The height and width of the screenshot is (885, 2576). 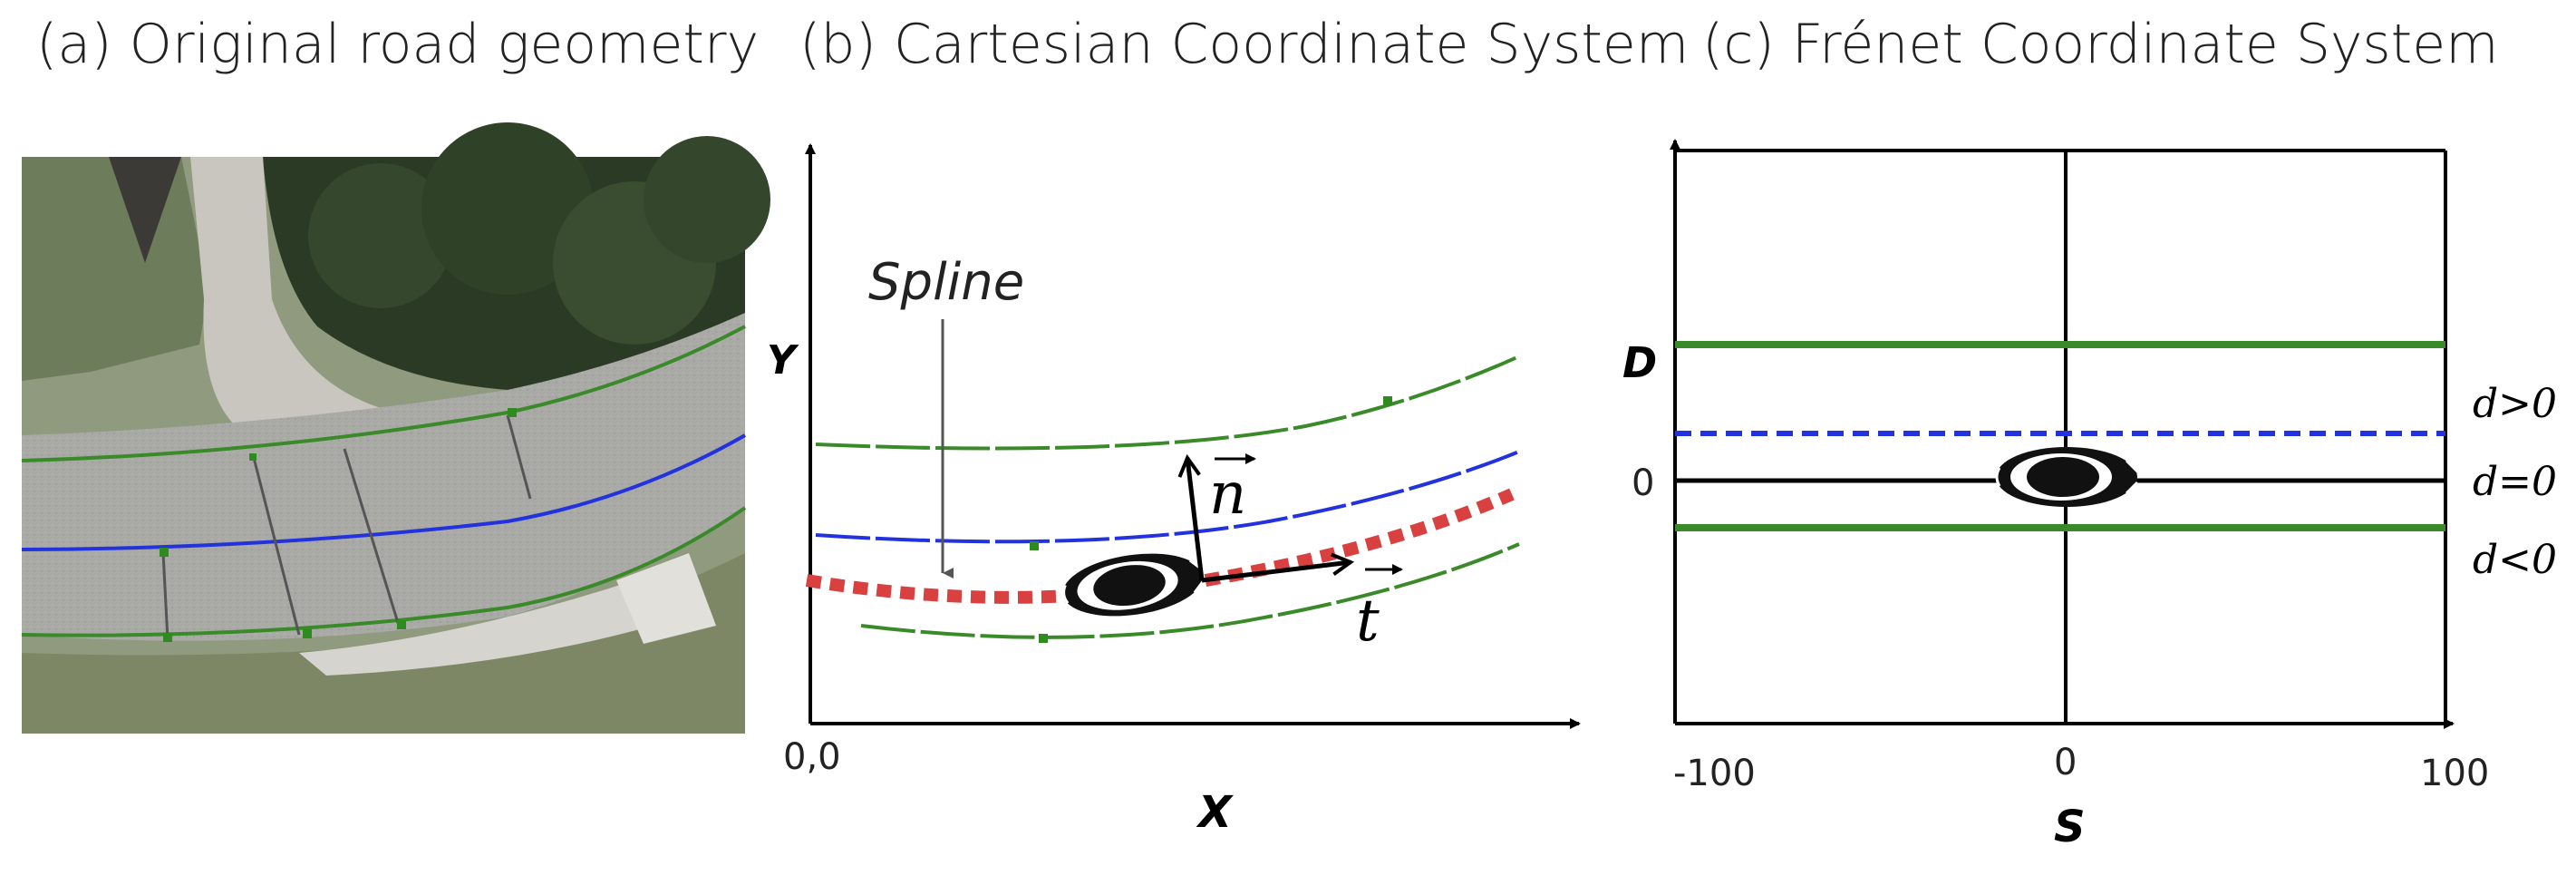 What do you see at coordinates (2066, 477) in the screenshot?
I see `car-frenet-icon` at bounding box center [2066, 477].